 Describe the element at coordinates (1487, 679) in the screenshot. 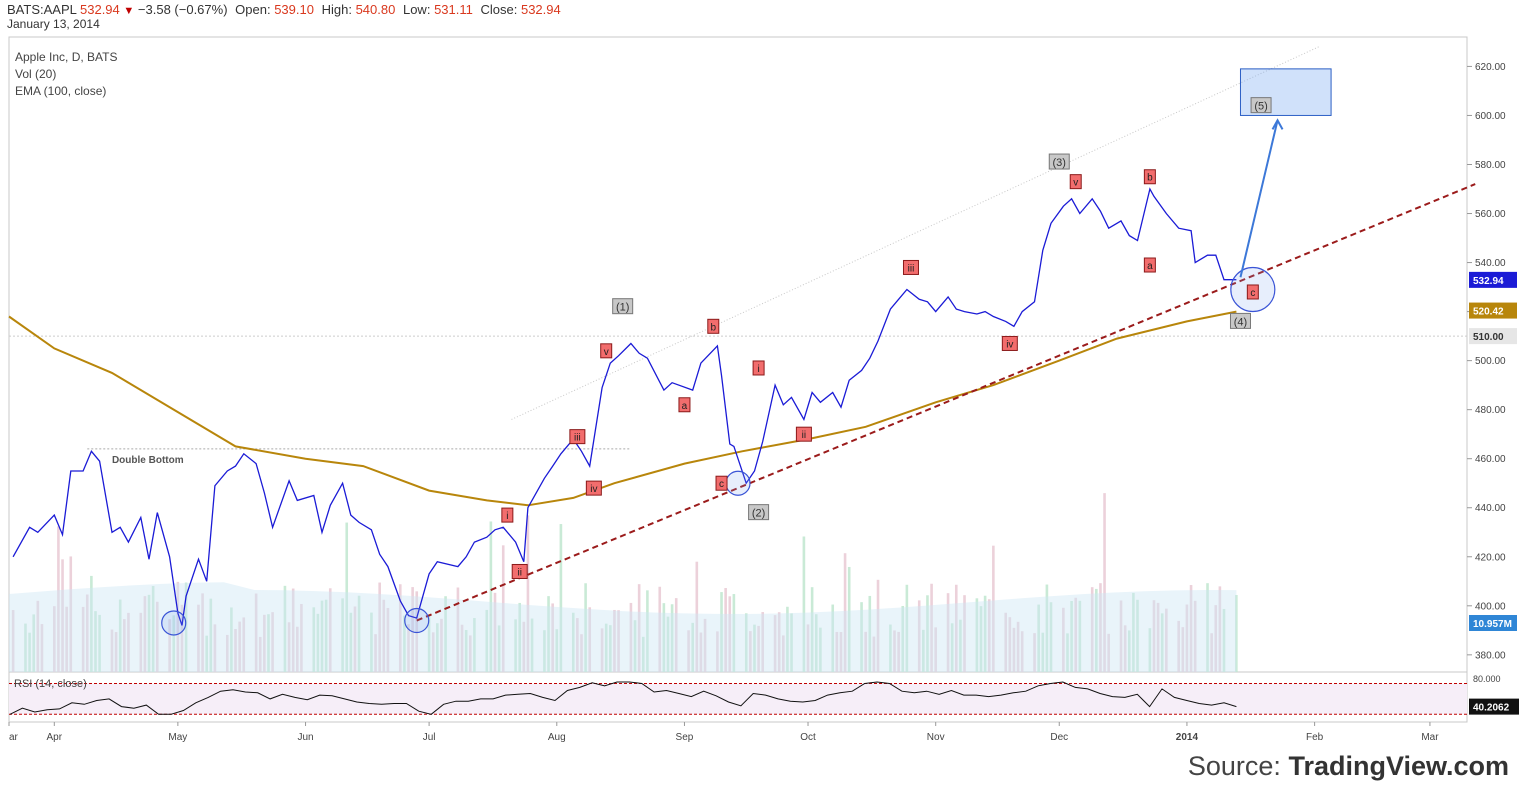

I see `rsi-tick-label: 80.000` at that location.